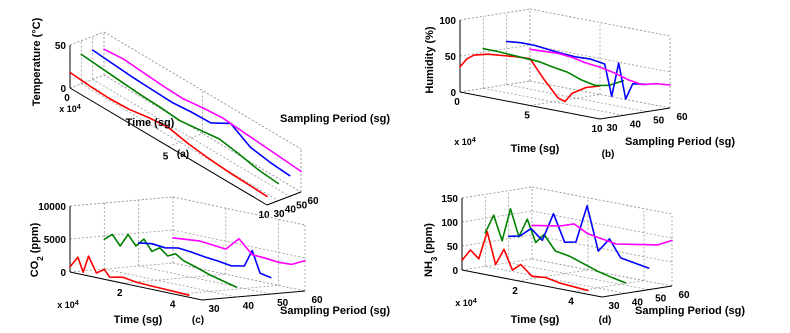 The image size is (790, 333). Describe the element at coordinates (198, 320) in the screenshot. I see `panel-label: (c)` at that location.